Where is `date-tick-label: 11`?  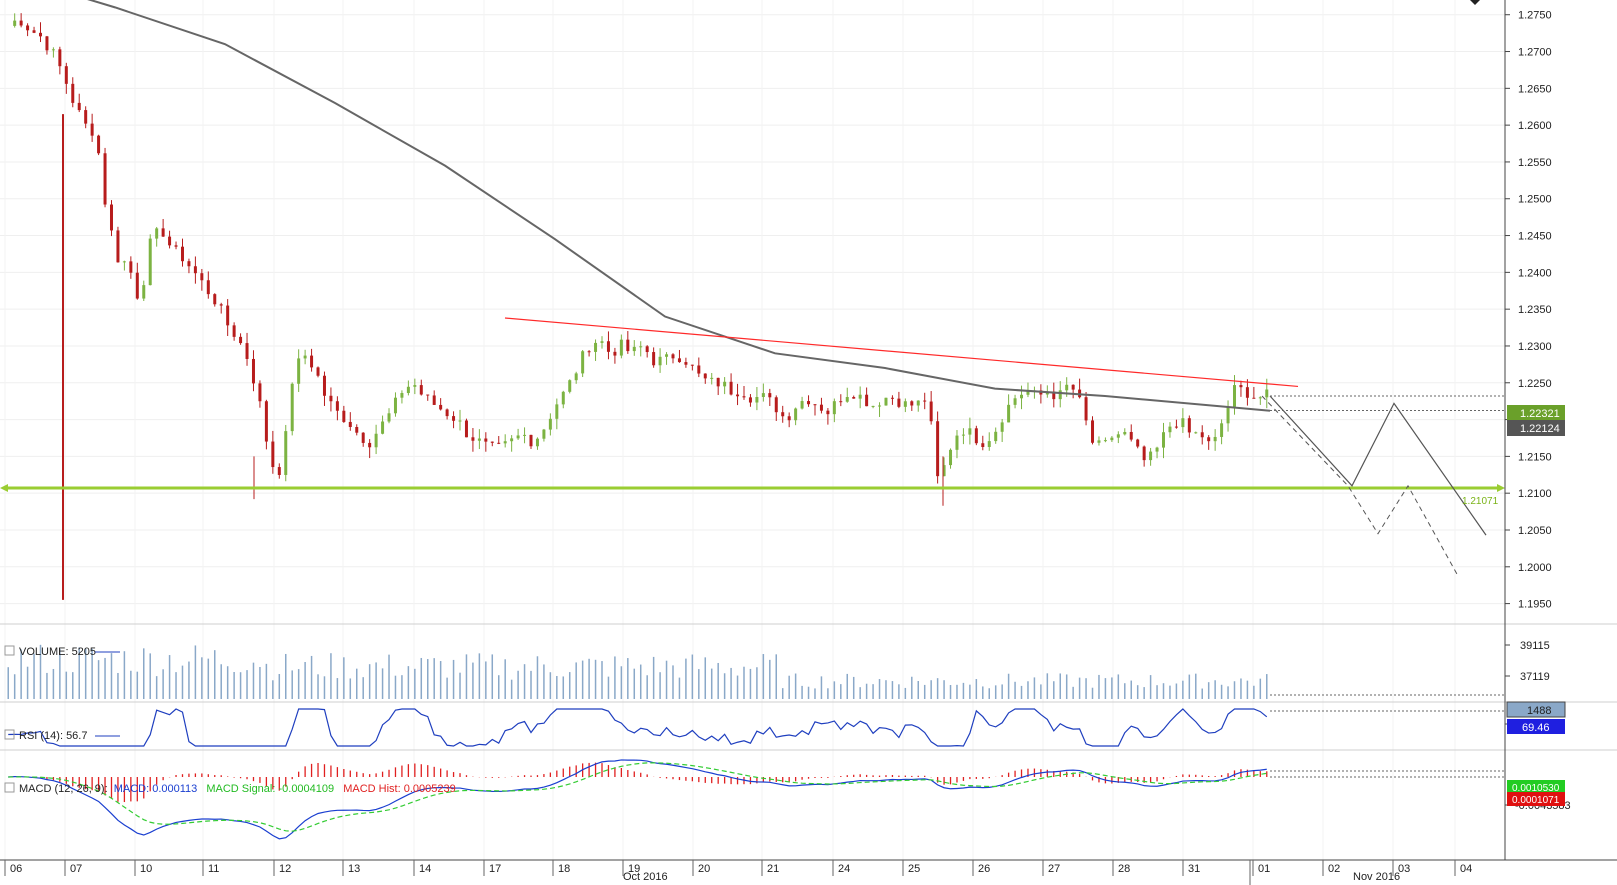
date-tick-label: 11 is located at coordinates (213, 869).